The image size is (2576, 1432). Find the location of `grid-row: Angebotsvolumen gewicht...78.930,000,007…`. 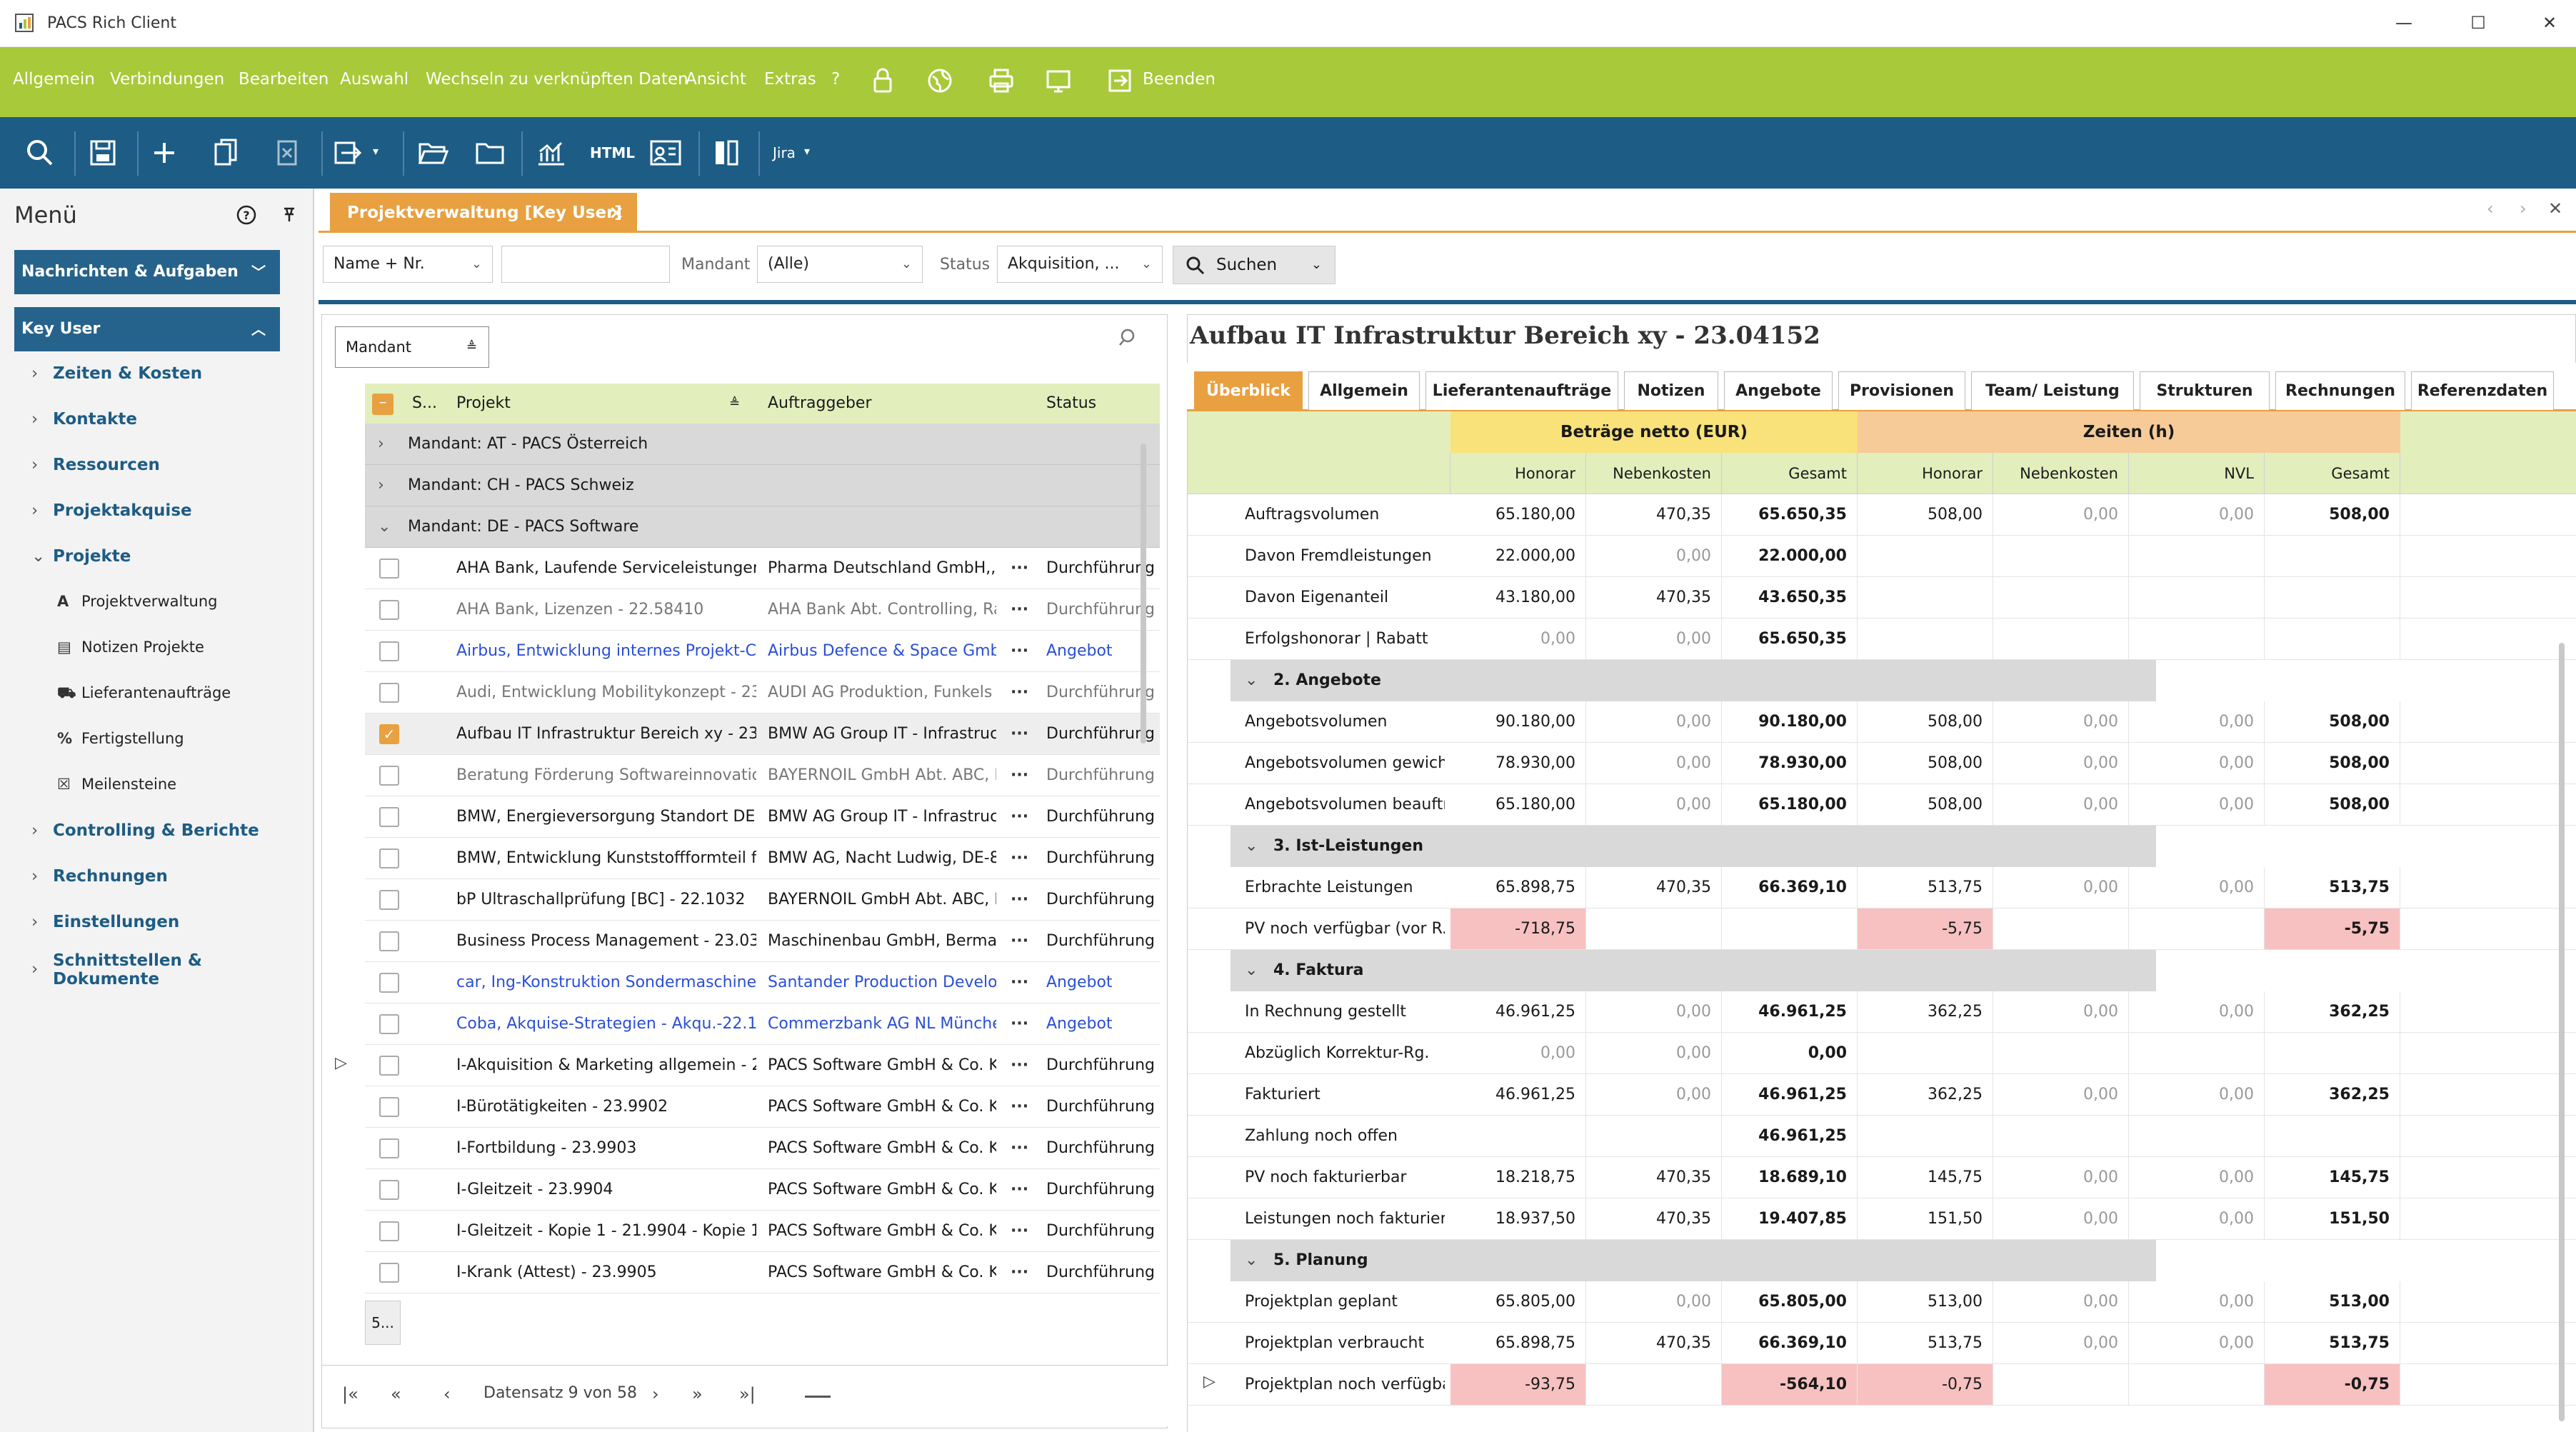

grid-row: Angebotsvolumen gewicht...78.930,000,007… is located at coordinates (1882, 763).